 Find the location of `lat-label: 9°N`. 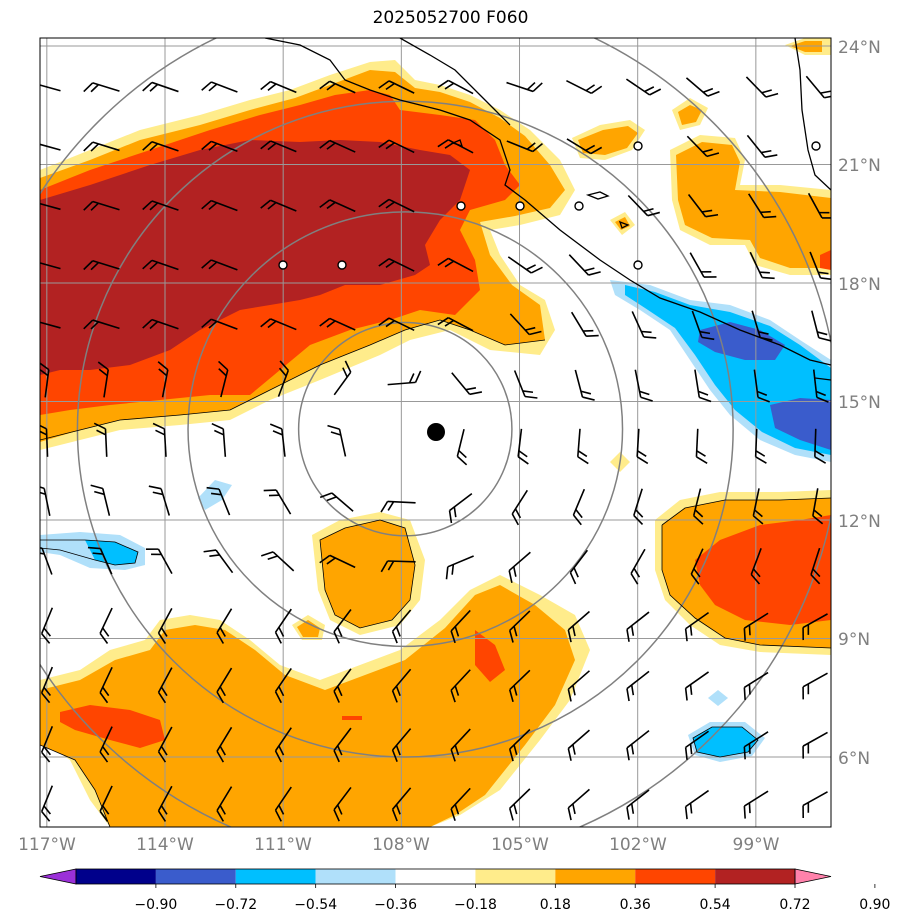

lat-label: 9°N is located at coordinates (854, 640).